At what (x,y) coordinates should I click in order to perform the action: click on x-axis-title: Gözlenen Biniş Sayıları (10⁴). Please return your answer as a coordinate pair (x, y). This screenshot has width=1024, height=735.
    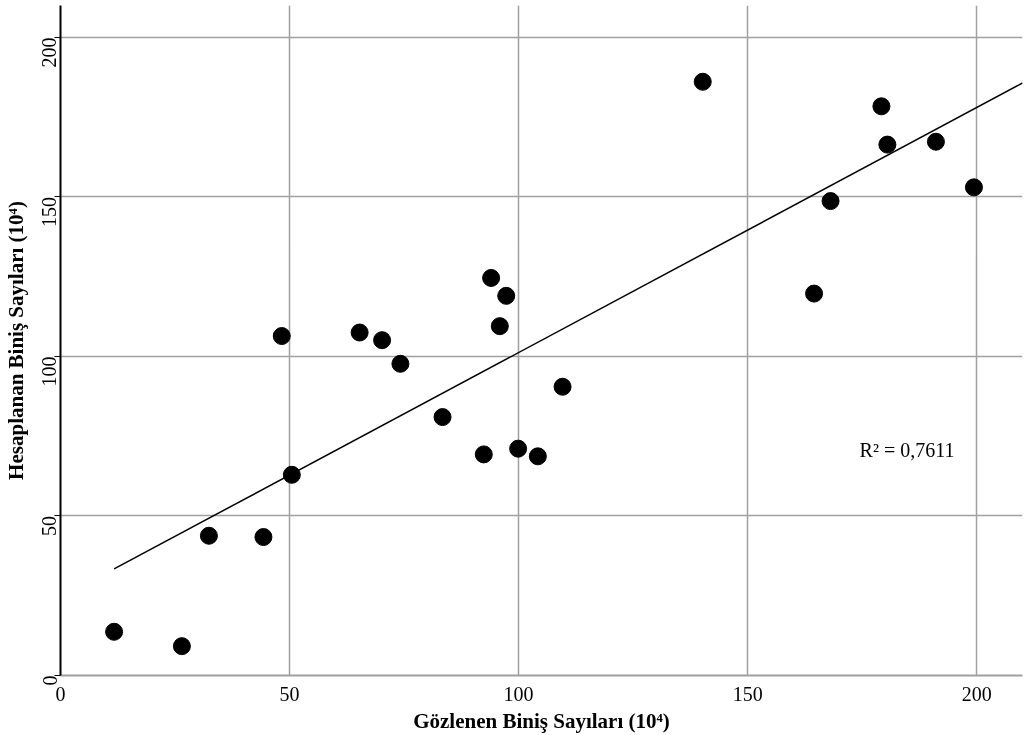
    Looking at the image, I should click on (541, 720).